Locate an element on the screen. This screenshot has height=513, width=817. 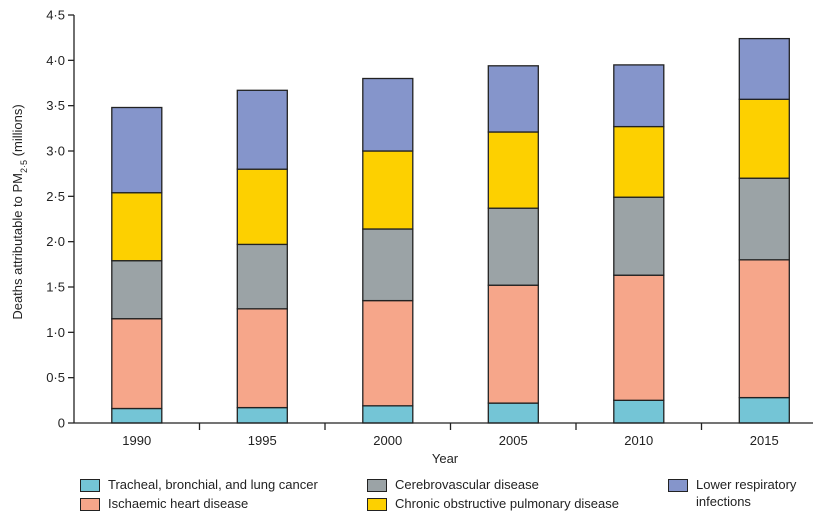
y-tick-label: 2·5 is located at coordinates (55, 196).